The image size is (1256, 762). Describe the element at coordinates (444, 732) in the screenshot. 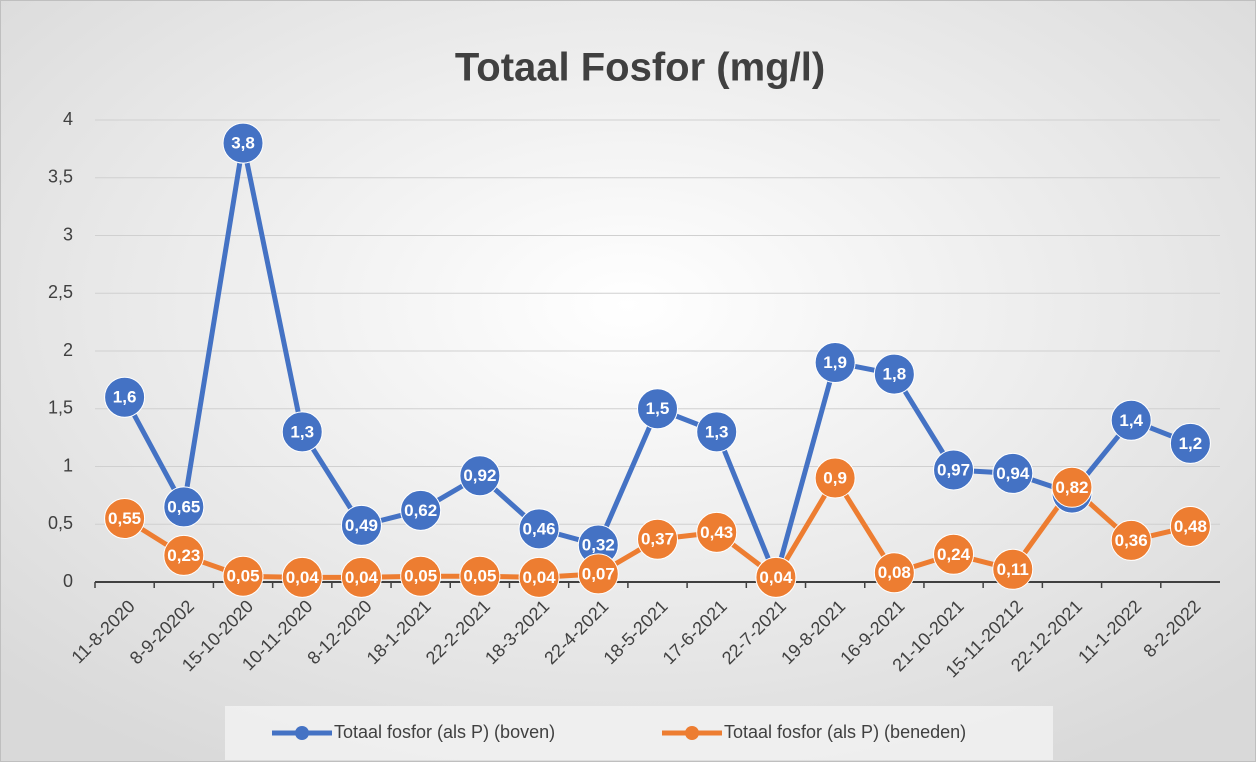

I see `legend-label: Totaal fosfor (als P) (boven)` at that location.